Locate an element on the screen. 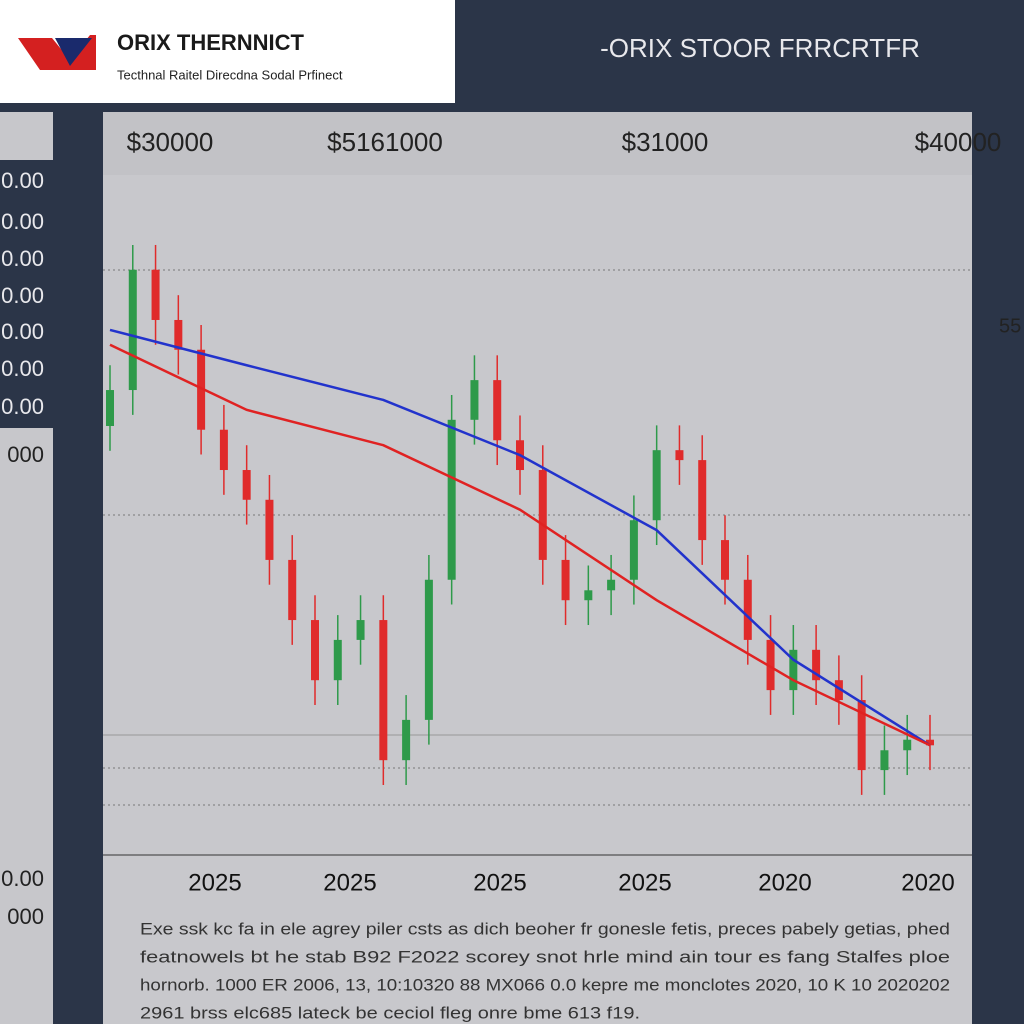 The image size is (1024, 1024). side-band is located at coordinates (26, 294).